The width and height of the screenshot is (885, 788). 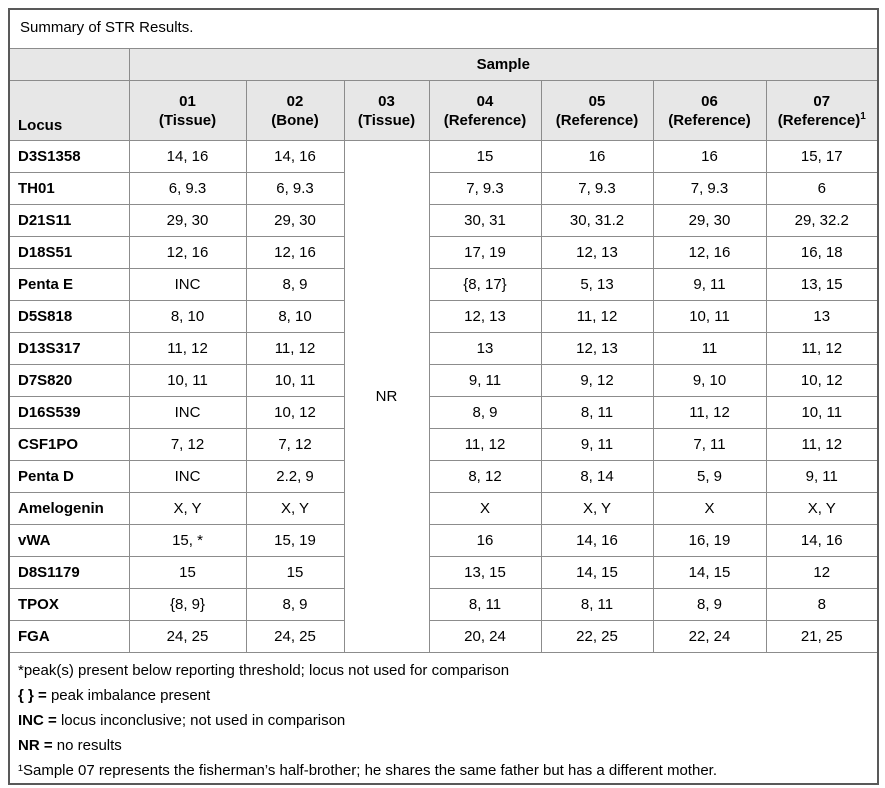 What do you see at coordinates (187, 110) in the screenshot?
I see `column-header-01: 01 (Tissue)` at bounding box center [187, 110].